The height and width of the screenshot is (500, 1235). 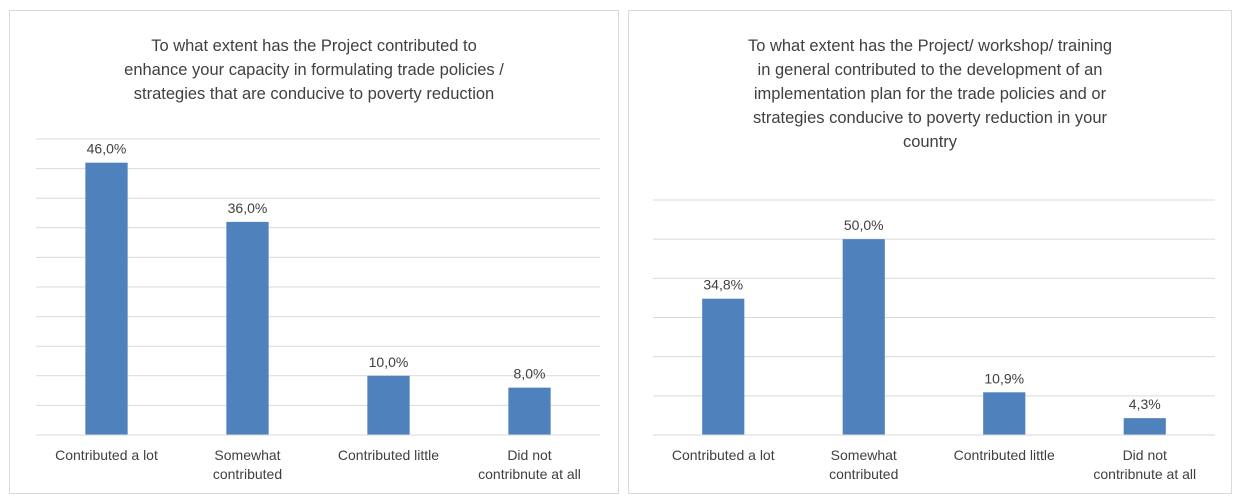 What do you see at coordinates (1004, 378) in the screenshot?
I see `data-label: 10,9%` at bounding box center [1004, 378].